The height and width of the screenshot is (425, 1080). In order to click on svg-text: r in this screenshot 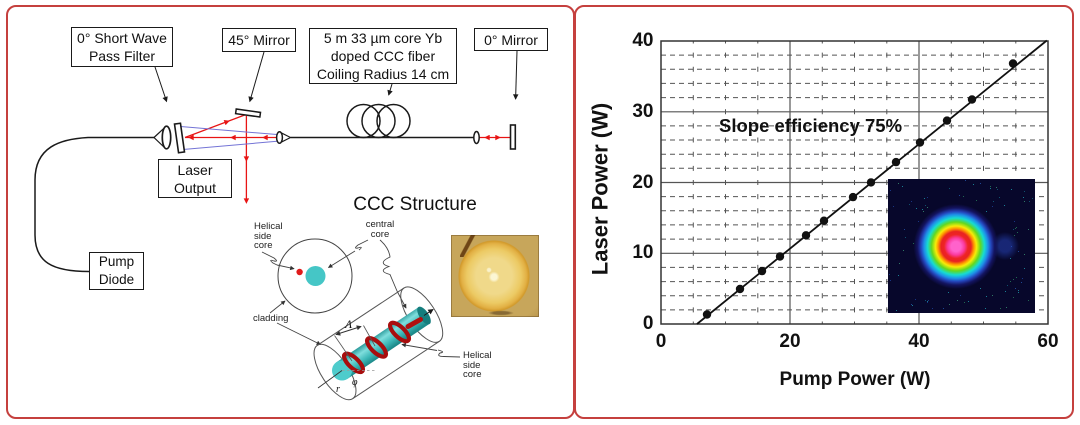, I will do `click(338, 389)`.